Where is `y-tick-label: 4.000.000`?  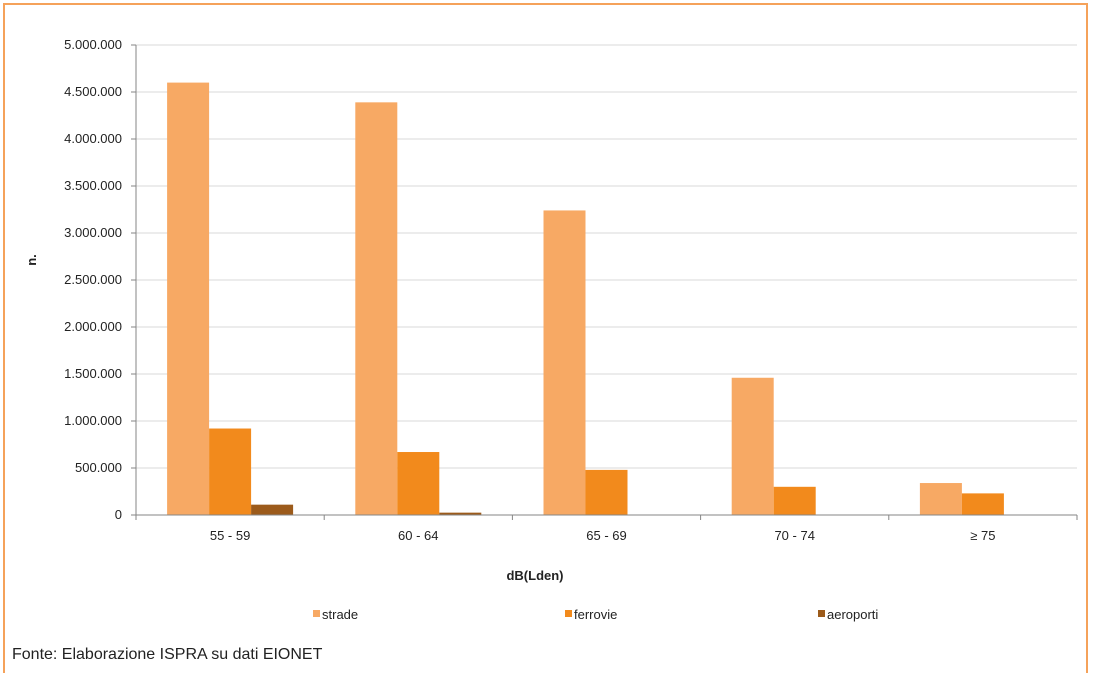
y-tick-label: 4.000.000 is located at coordinates (93, 138).